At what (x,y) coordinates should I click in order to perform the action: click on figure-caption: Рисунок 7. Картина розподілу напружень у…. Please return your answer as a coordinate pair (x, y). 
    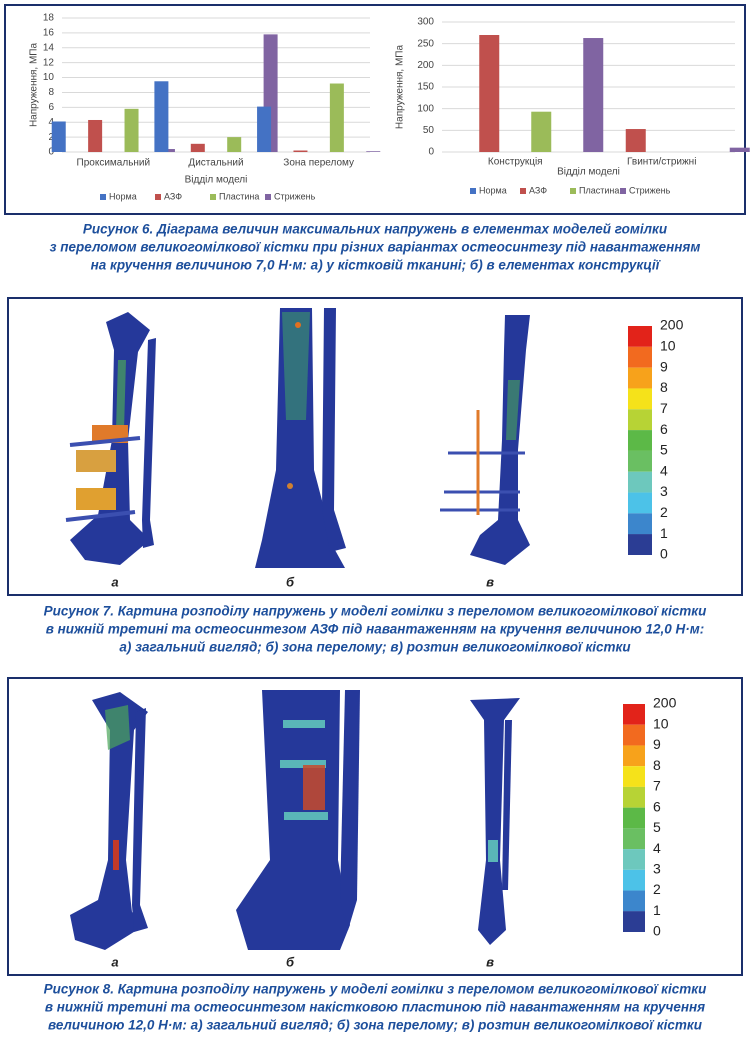
    Looking at the image, I should click on (375, 611).